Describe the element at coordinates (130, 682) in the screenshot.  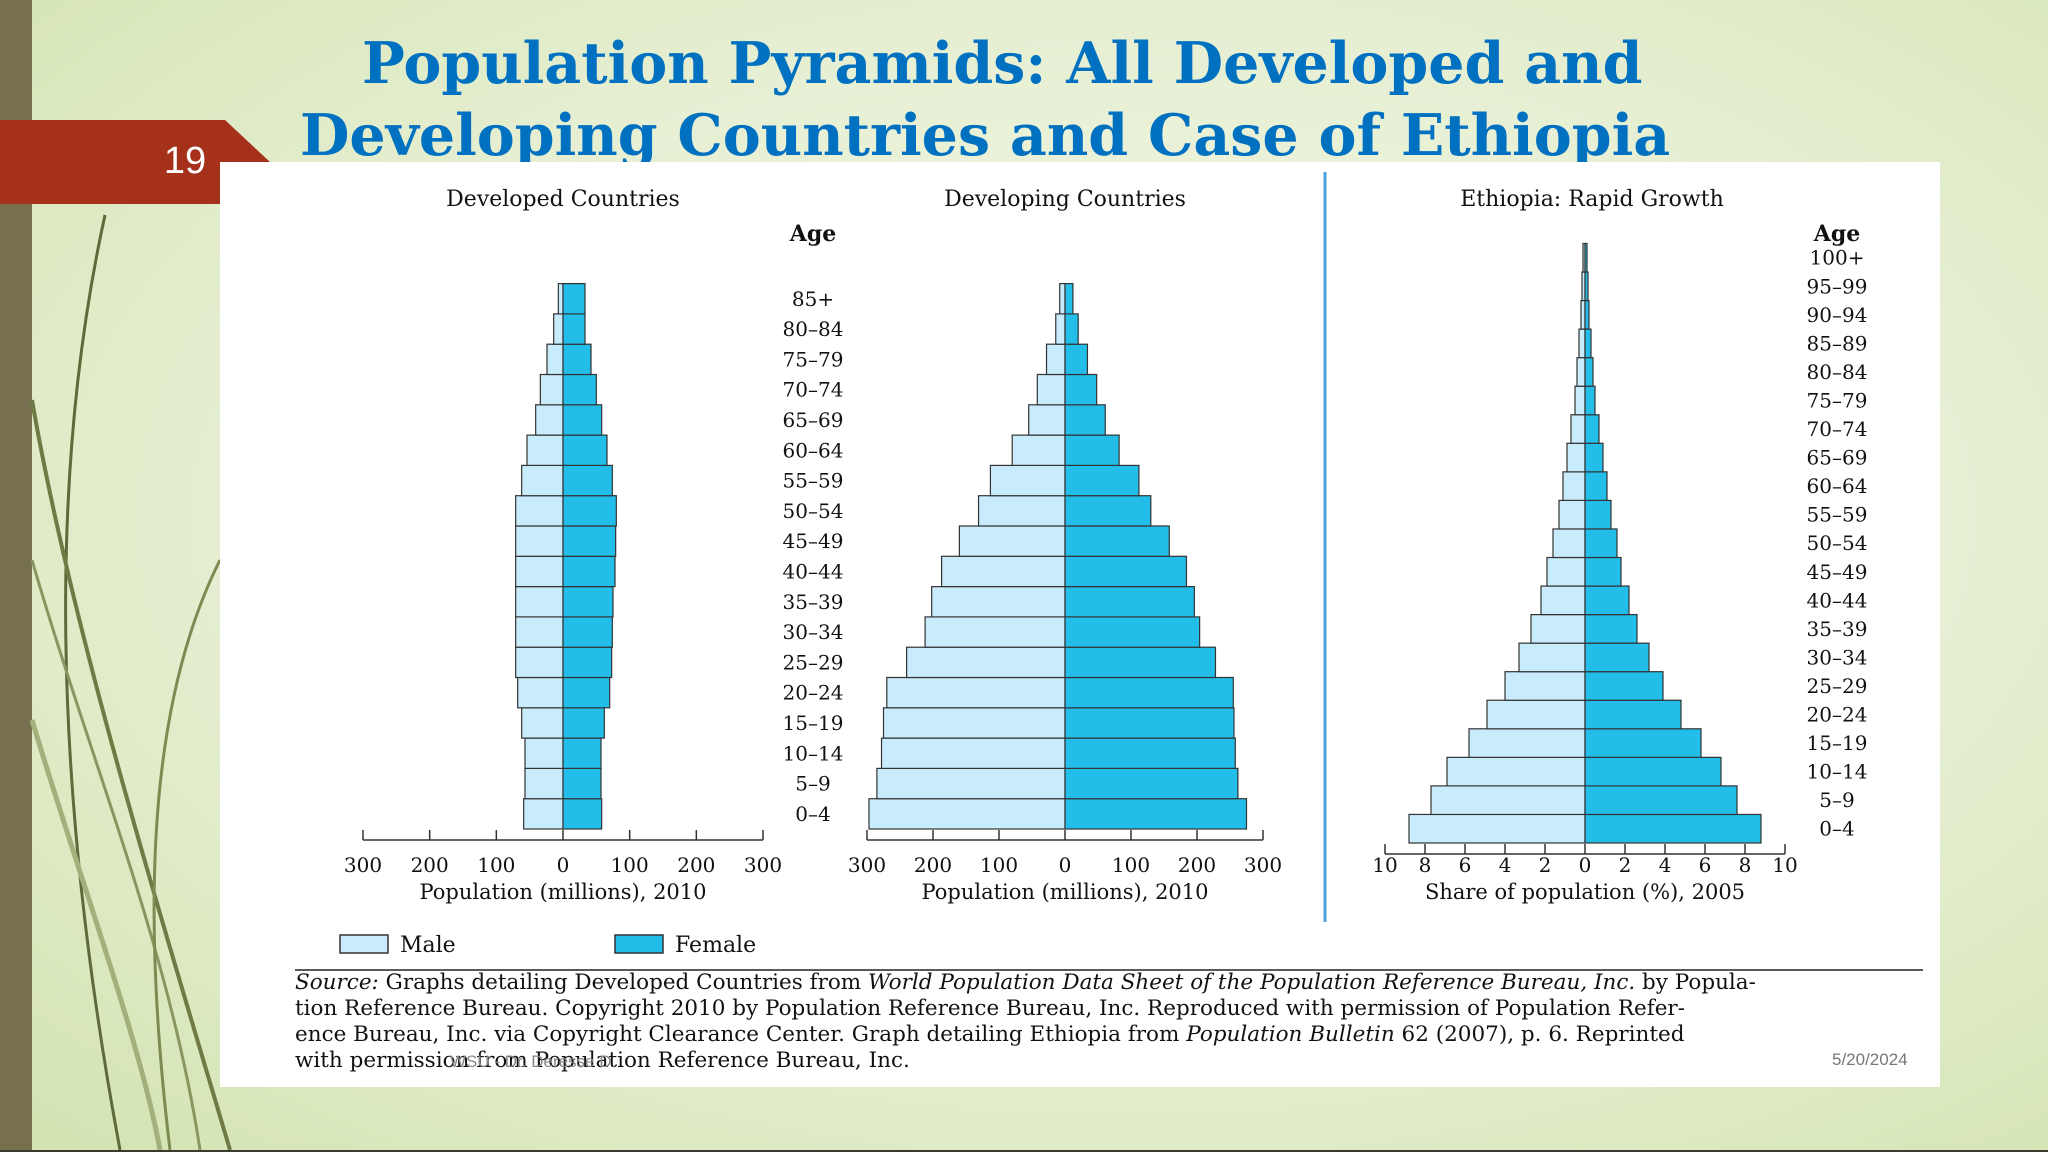
I see `decorative-curves` at that location.